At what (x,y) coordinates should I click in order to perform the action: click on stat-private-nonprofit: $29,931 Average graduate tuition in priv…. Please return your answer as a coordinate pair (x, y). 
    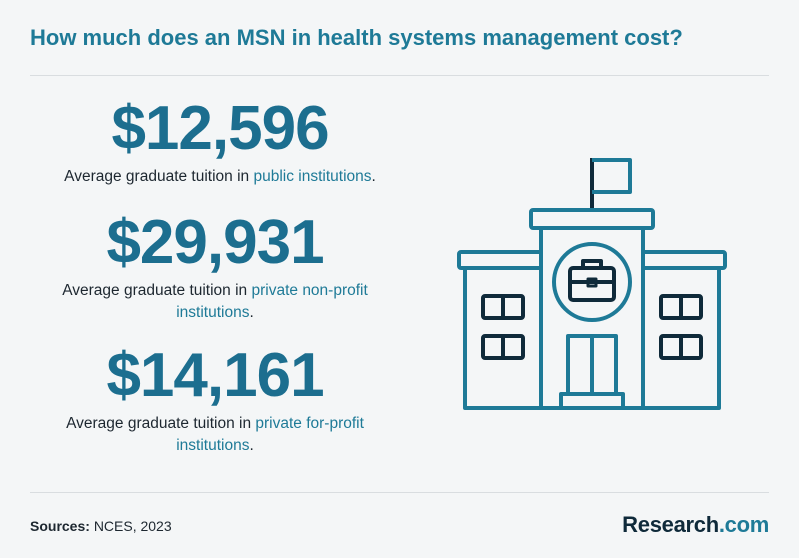
    Looking at the image, I should click on (215, 268).